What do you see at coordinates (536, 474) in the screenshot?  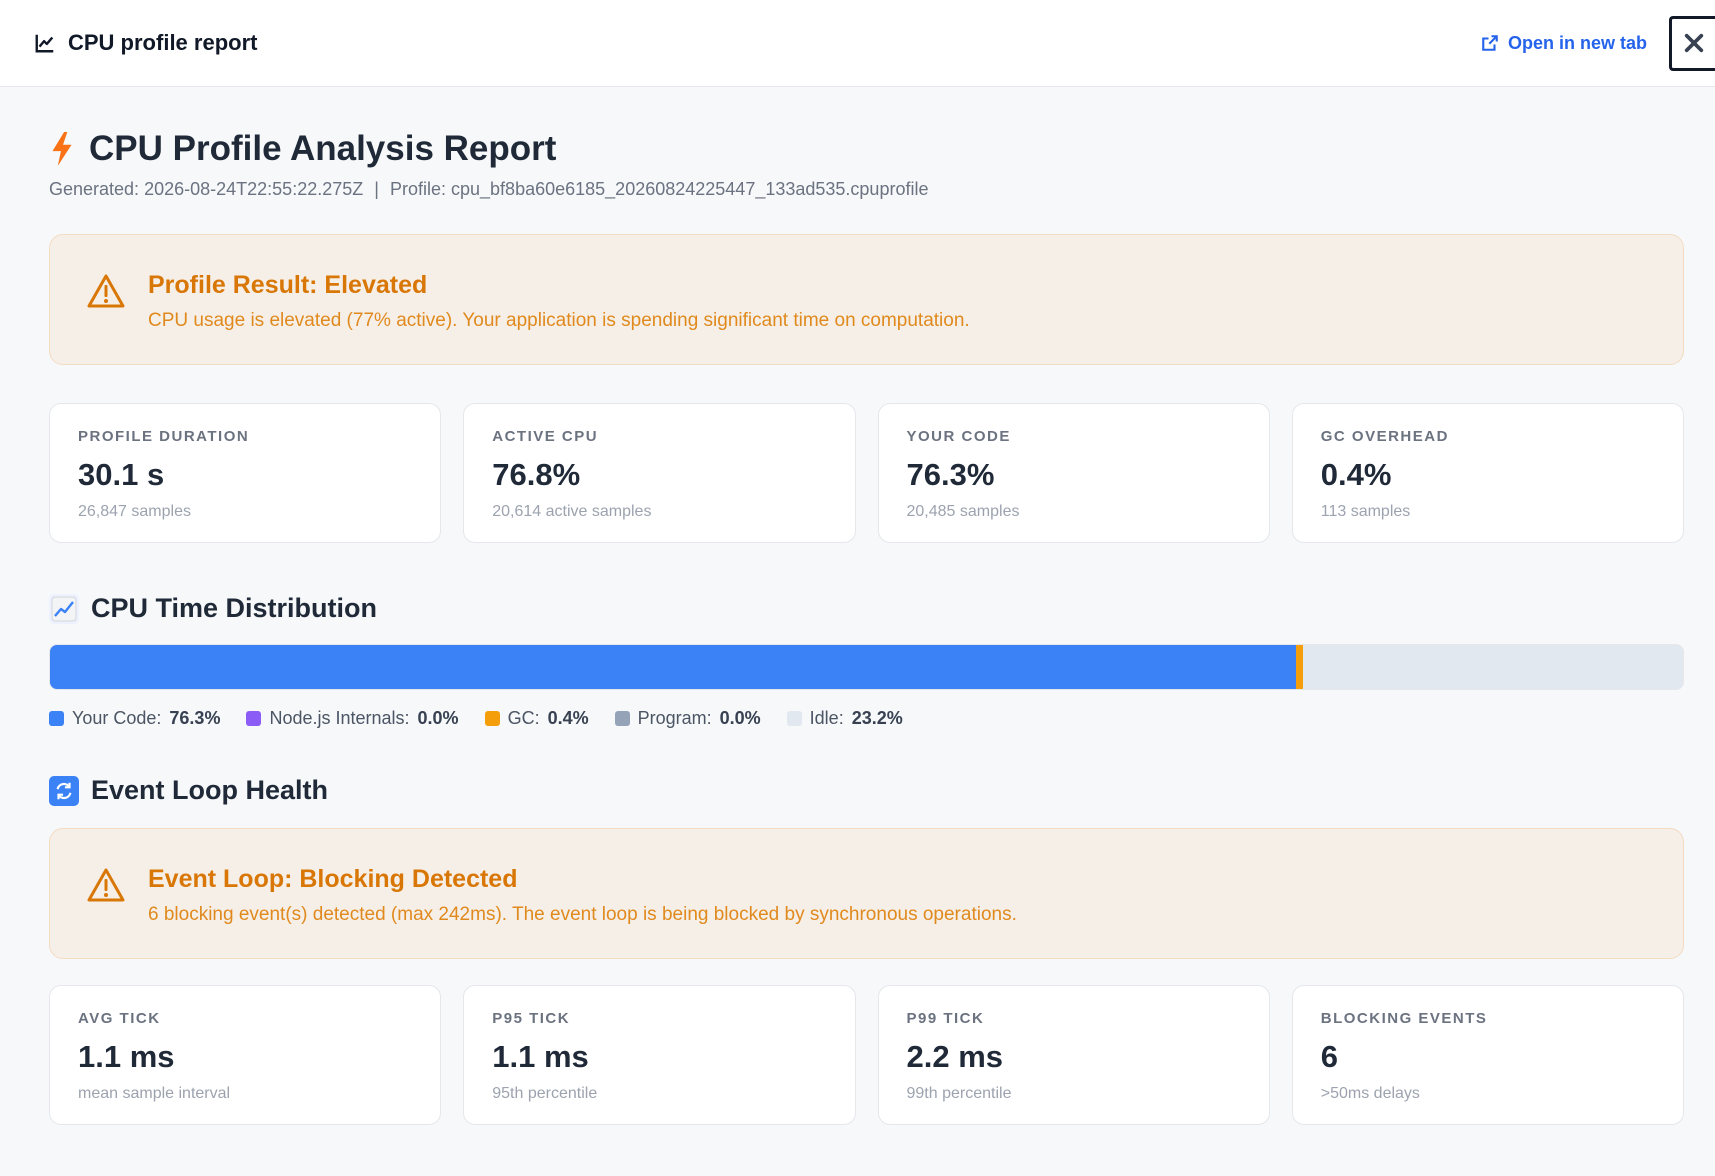 I see `stat-value: 76.8%` at bounding box center [536, 474].